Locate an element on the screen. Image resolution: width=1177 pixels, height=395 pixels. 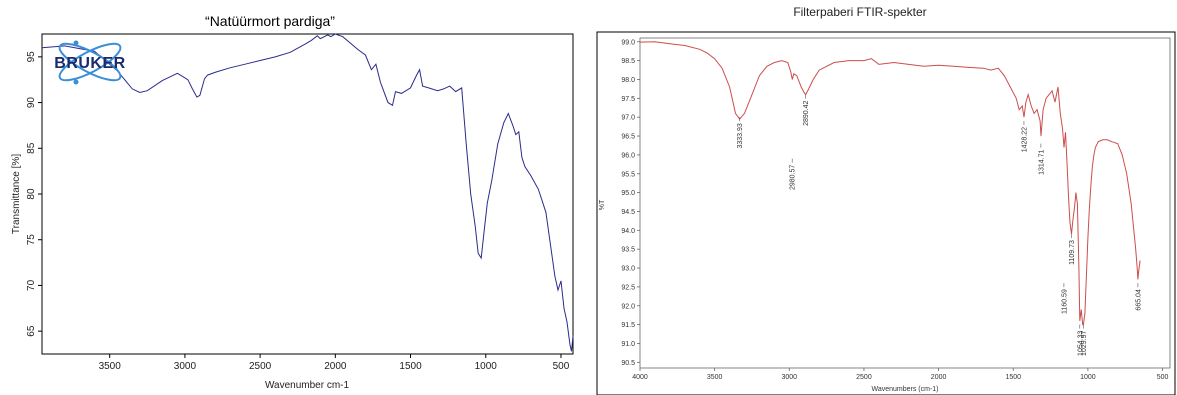
chart-right-y-tick-label: 93.0 is located at coordinates (628, 269).